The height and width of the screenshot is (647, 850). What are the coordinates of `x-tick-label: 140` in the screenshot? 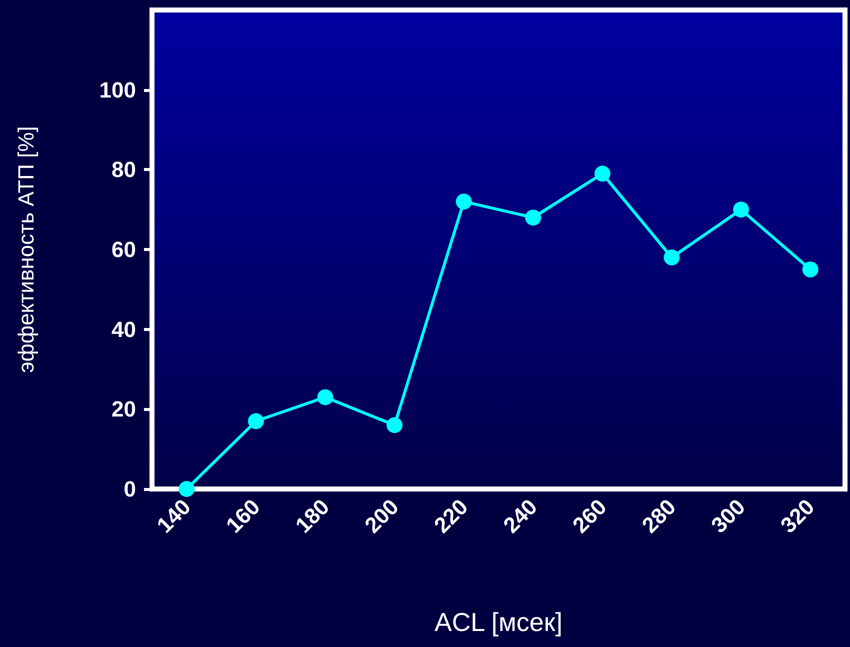 It's located at (174, 516).